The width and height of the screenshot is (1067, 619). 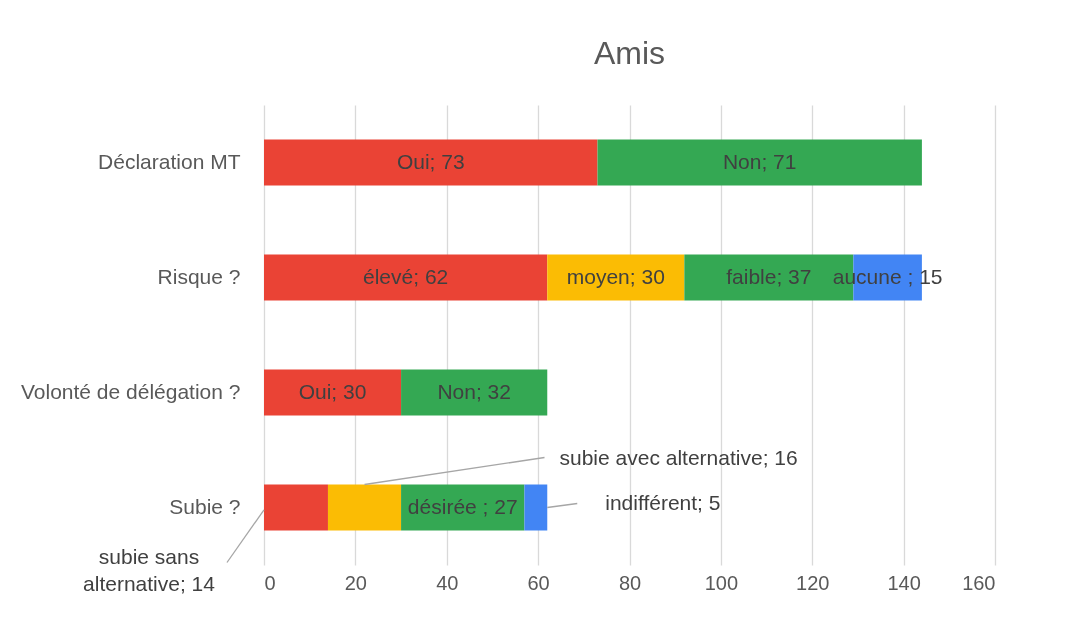 What do you see at coordinates (678, 457) in the screenshot?
I see `data-label: subie avec alternative; 16` at bounding box center [678, 457].